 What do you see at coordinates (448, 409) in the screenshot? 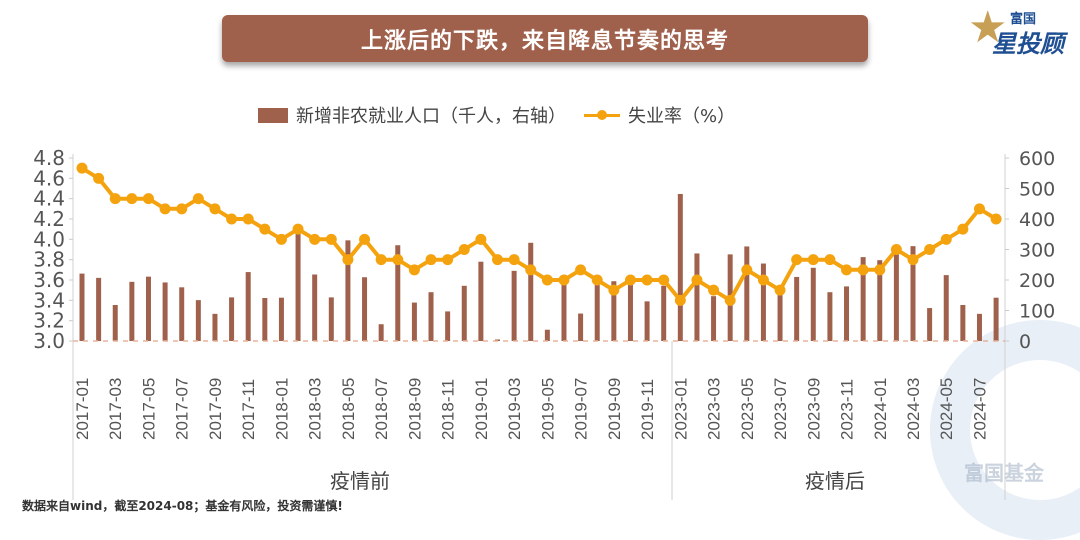
I see `x-axis-tick: 2018-11` at bounding box center [448, 409].